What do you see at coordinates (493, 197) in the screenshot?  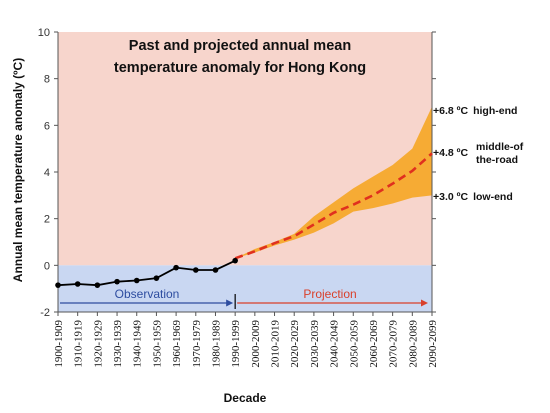 I see `low-end-label: low-end` at bounding box center [493, 197].